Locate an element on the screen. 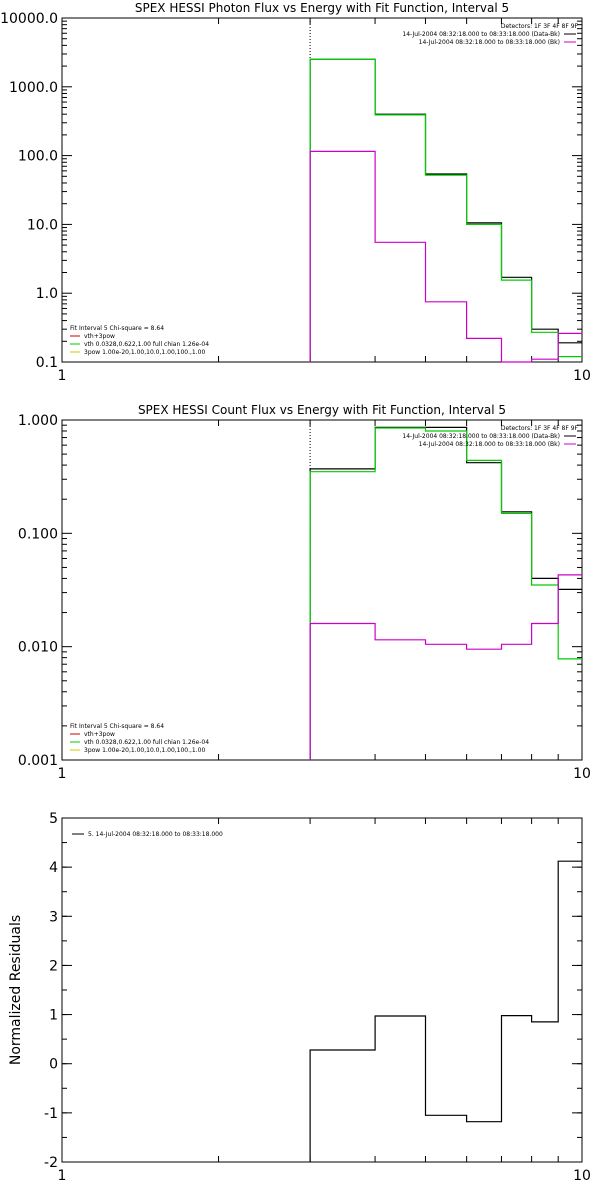 This screenshot has height=1200, width=600. y-tick-label: -2 is located at coordinates (51, 1163).